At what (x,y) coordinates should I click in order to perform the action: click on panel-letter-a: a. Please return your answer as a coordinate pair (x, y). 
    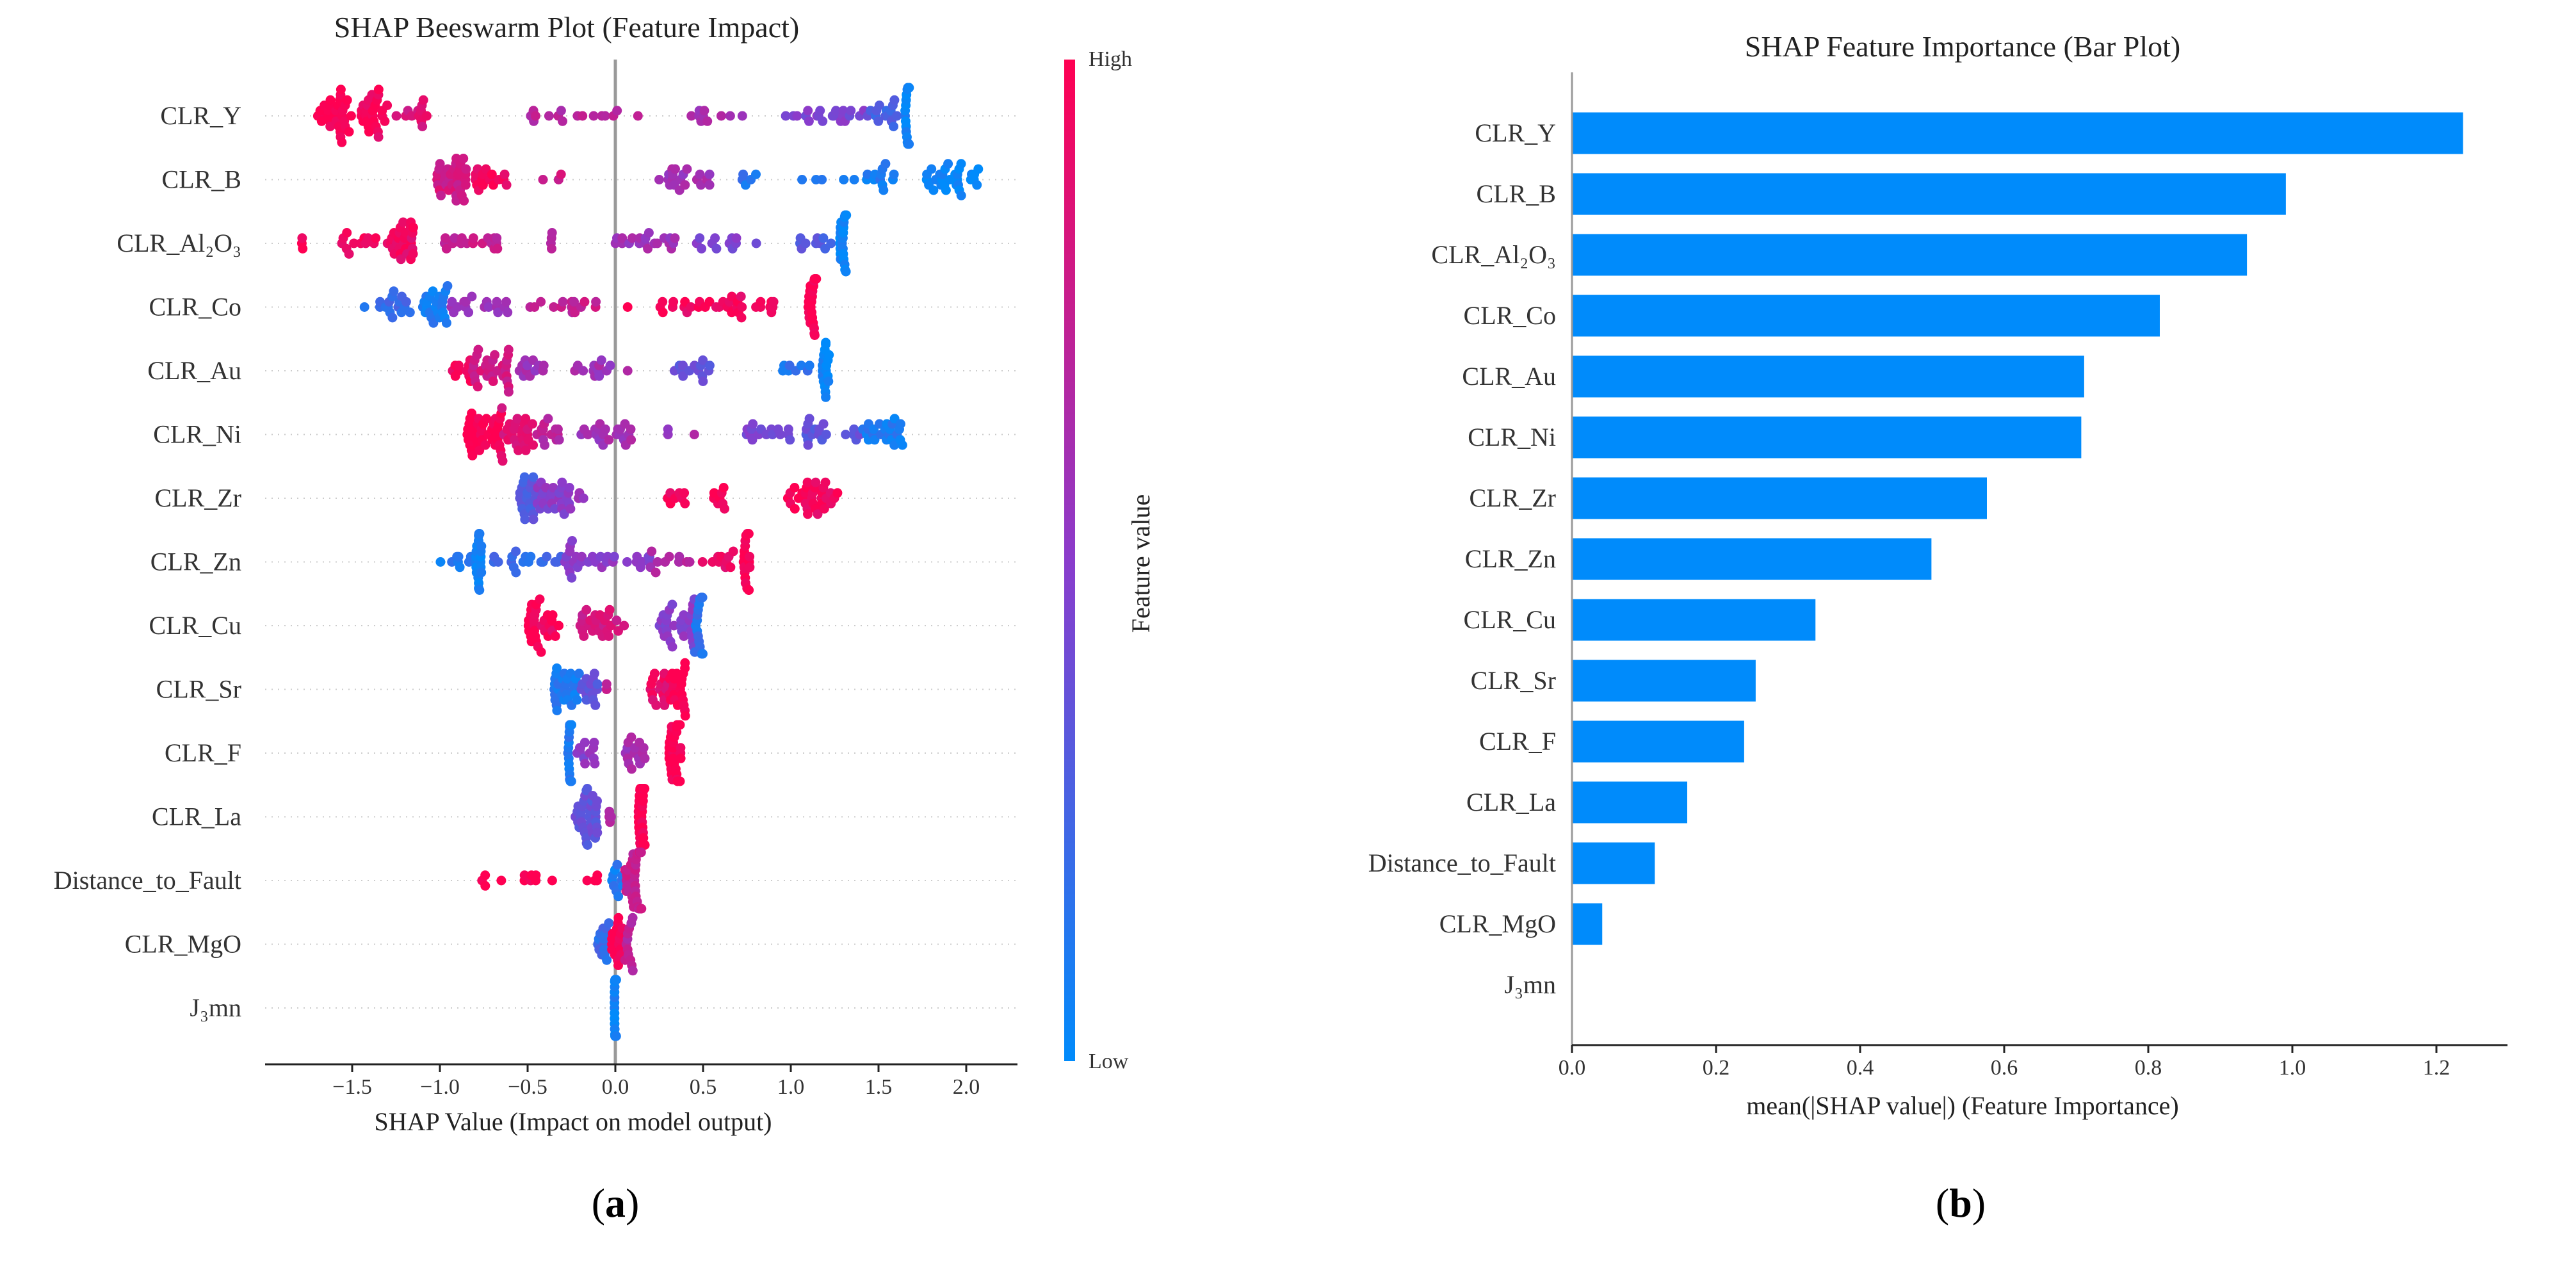
    Looking at the image, I should click on (615, 1203).